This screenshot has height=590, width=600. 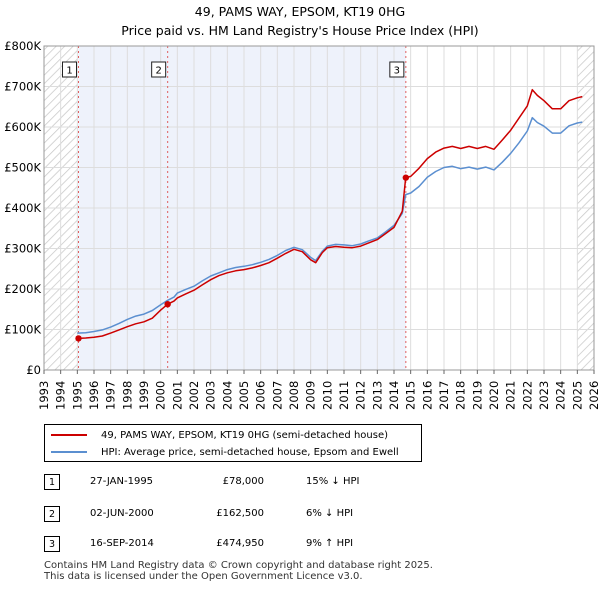 What do you see at coordinates (277, 395) in the screenshot?
I see `x-tick-label: 2007` at bounding box center [277, 395].